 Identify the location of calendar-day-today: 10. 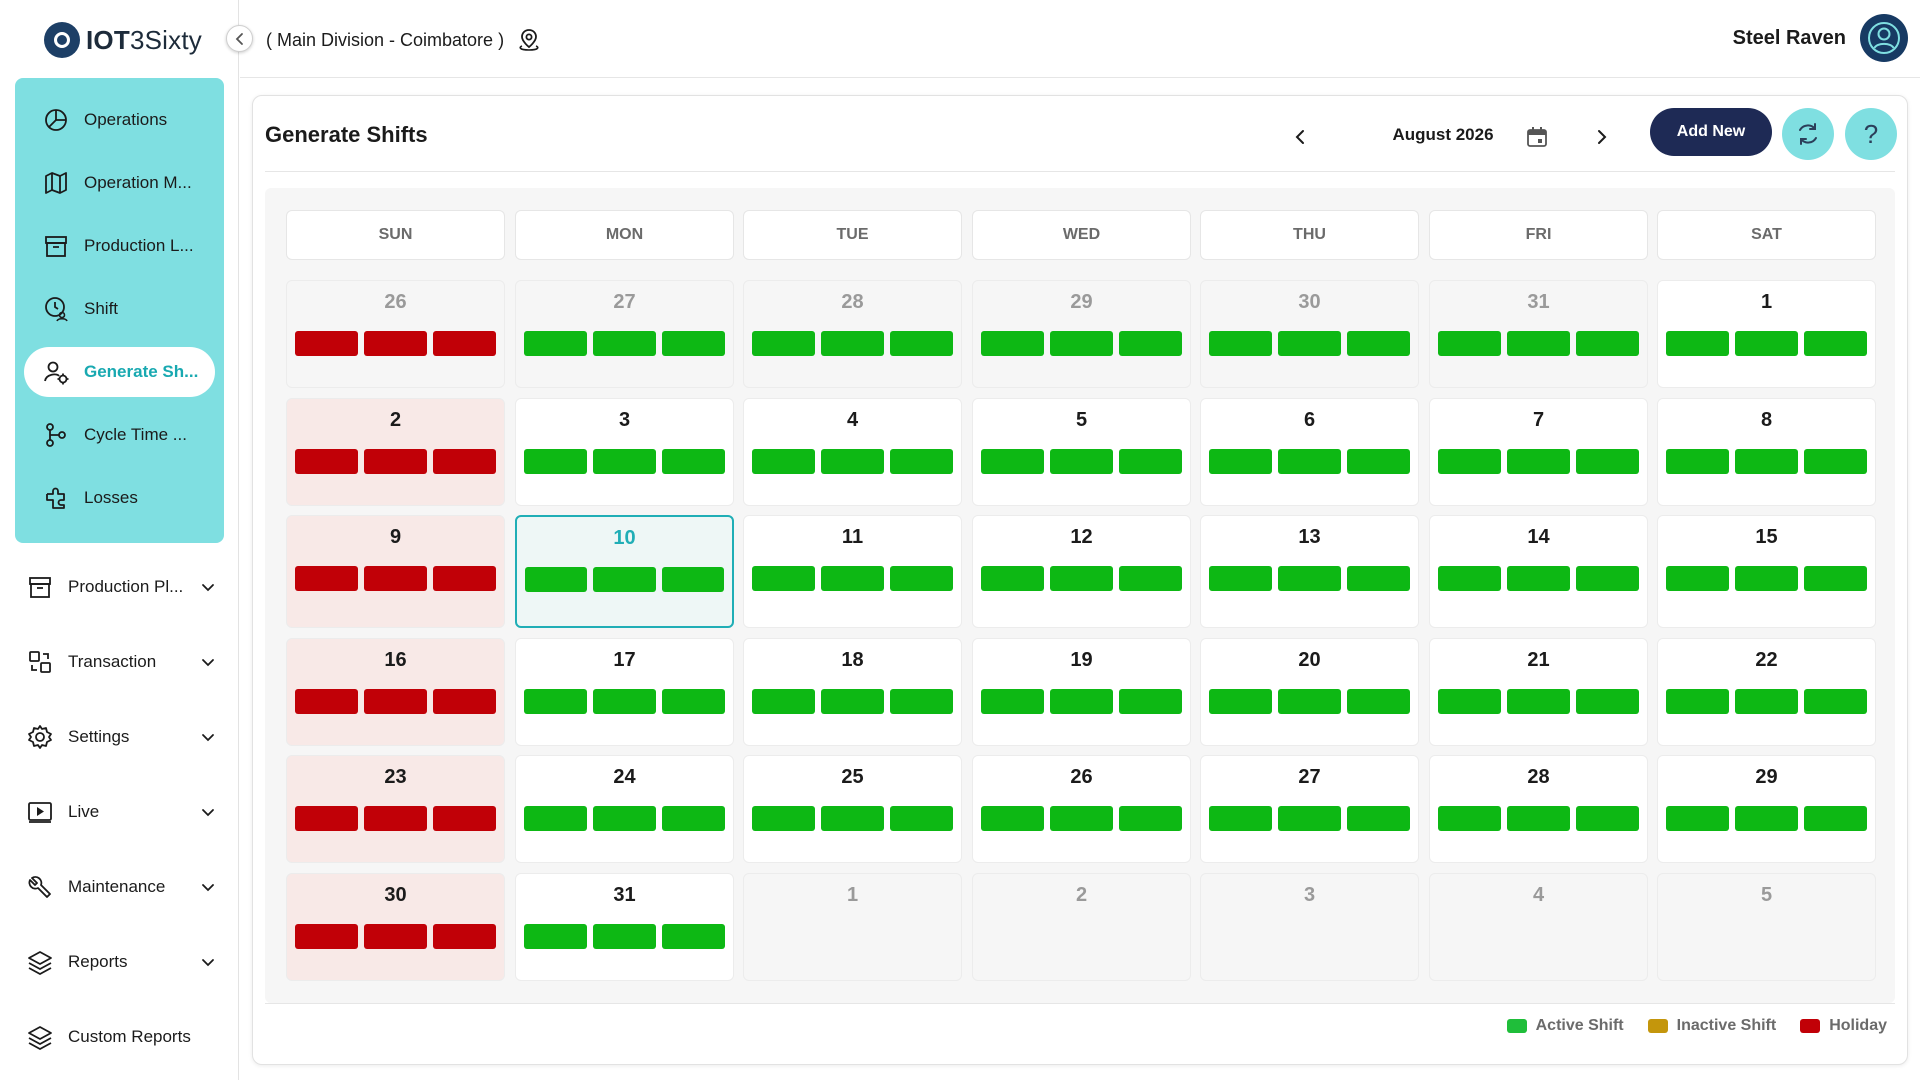
(624, 571).